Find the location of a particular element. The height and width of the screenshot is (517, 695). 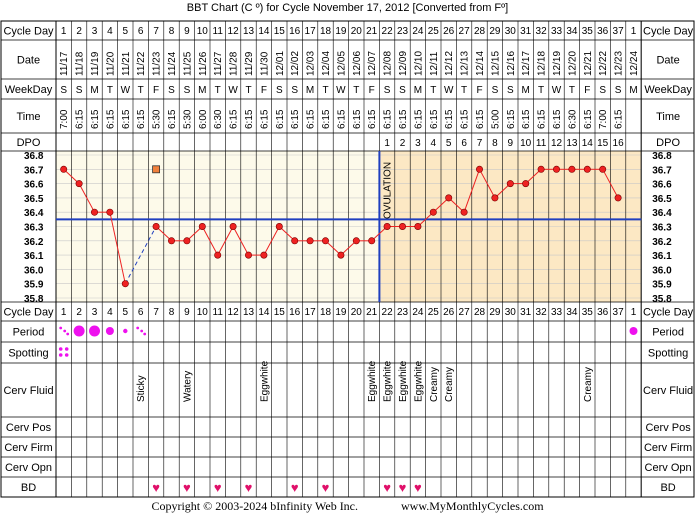

date-label: 12/24 is located at coordinates (634, 63).